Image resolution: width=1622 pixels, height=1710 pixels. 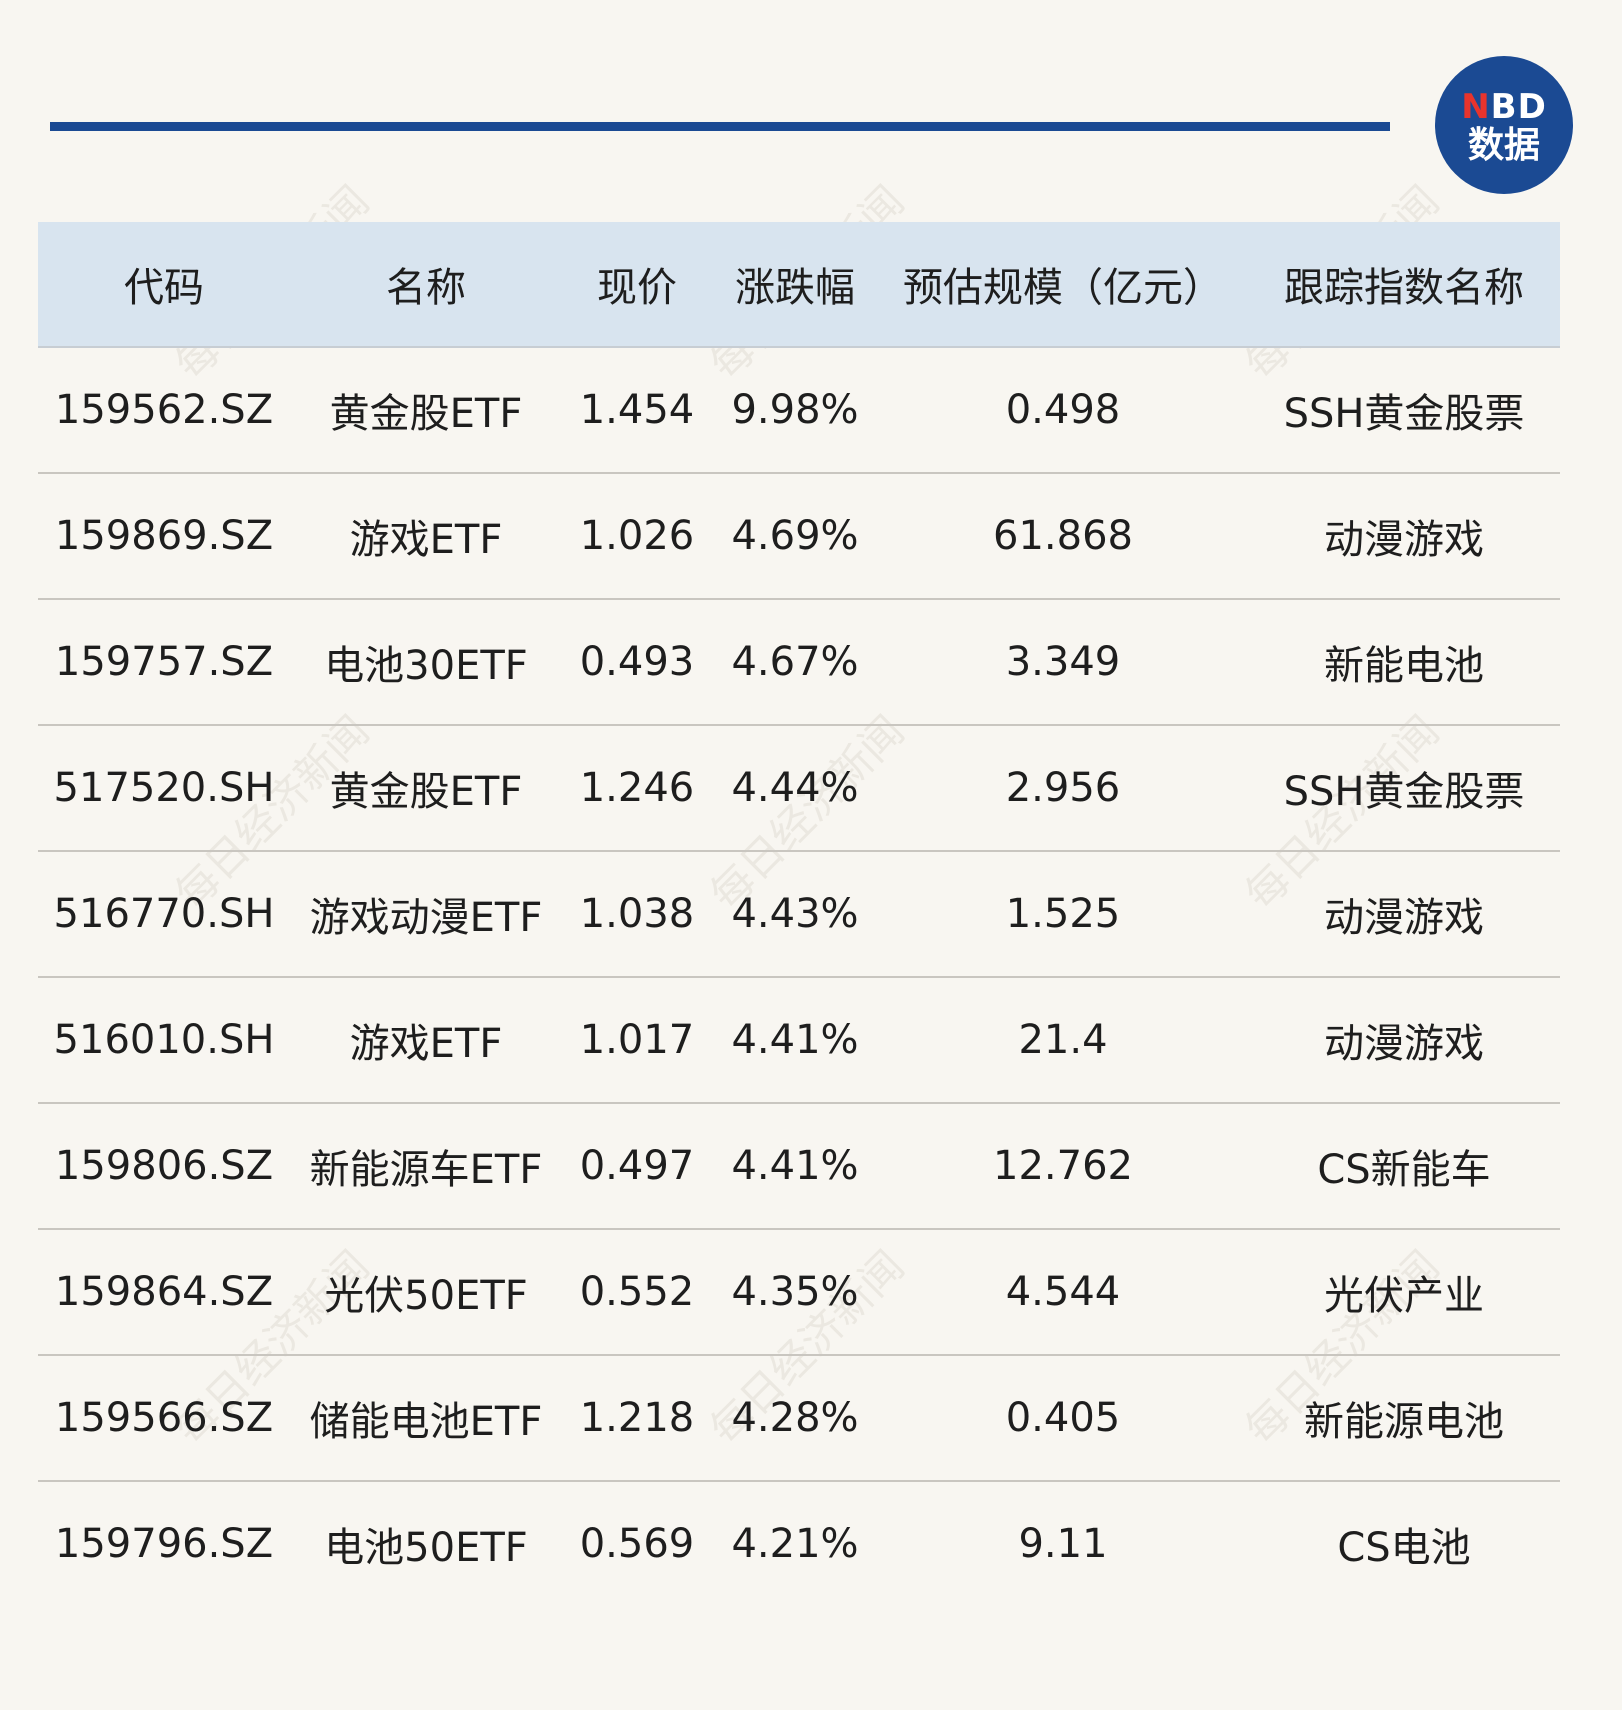 What do you see at coordinates (1404, 1170) in the screenshot?
I see `cell-index: CS新能车` at bounding box center [1404, 1170].